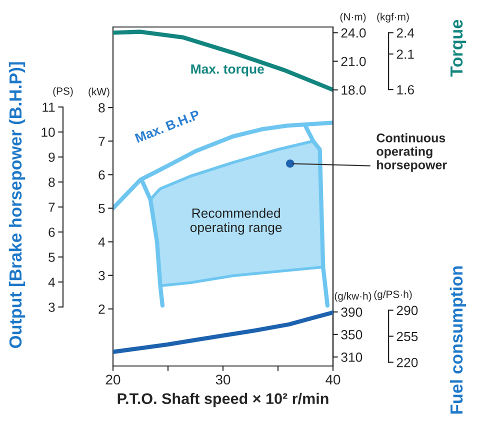  What do you see at coordinates (405, 33) in the screenshot?
I see `y2-tick-label: 2.4` at bounding box center [405, 33].